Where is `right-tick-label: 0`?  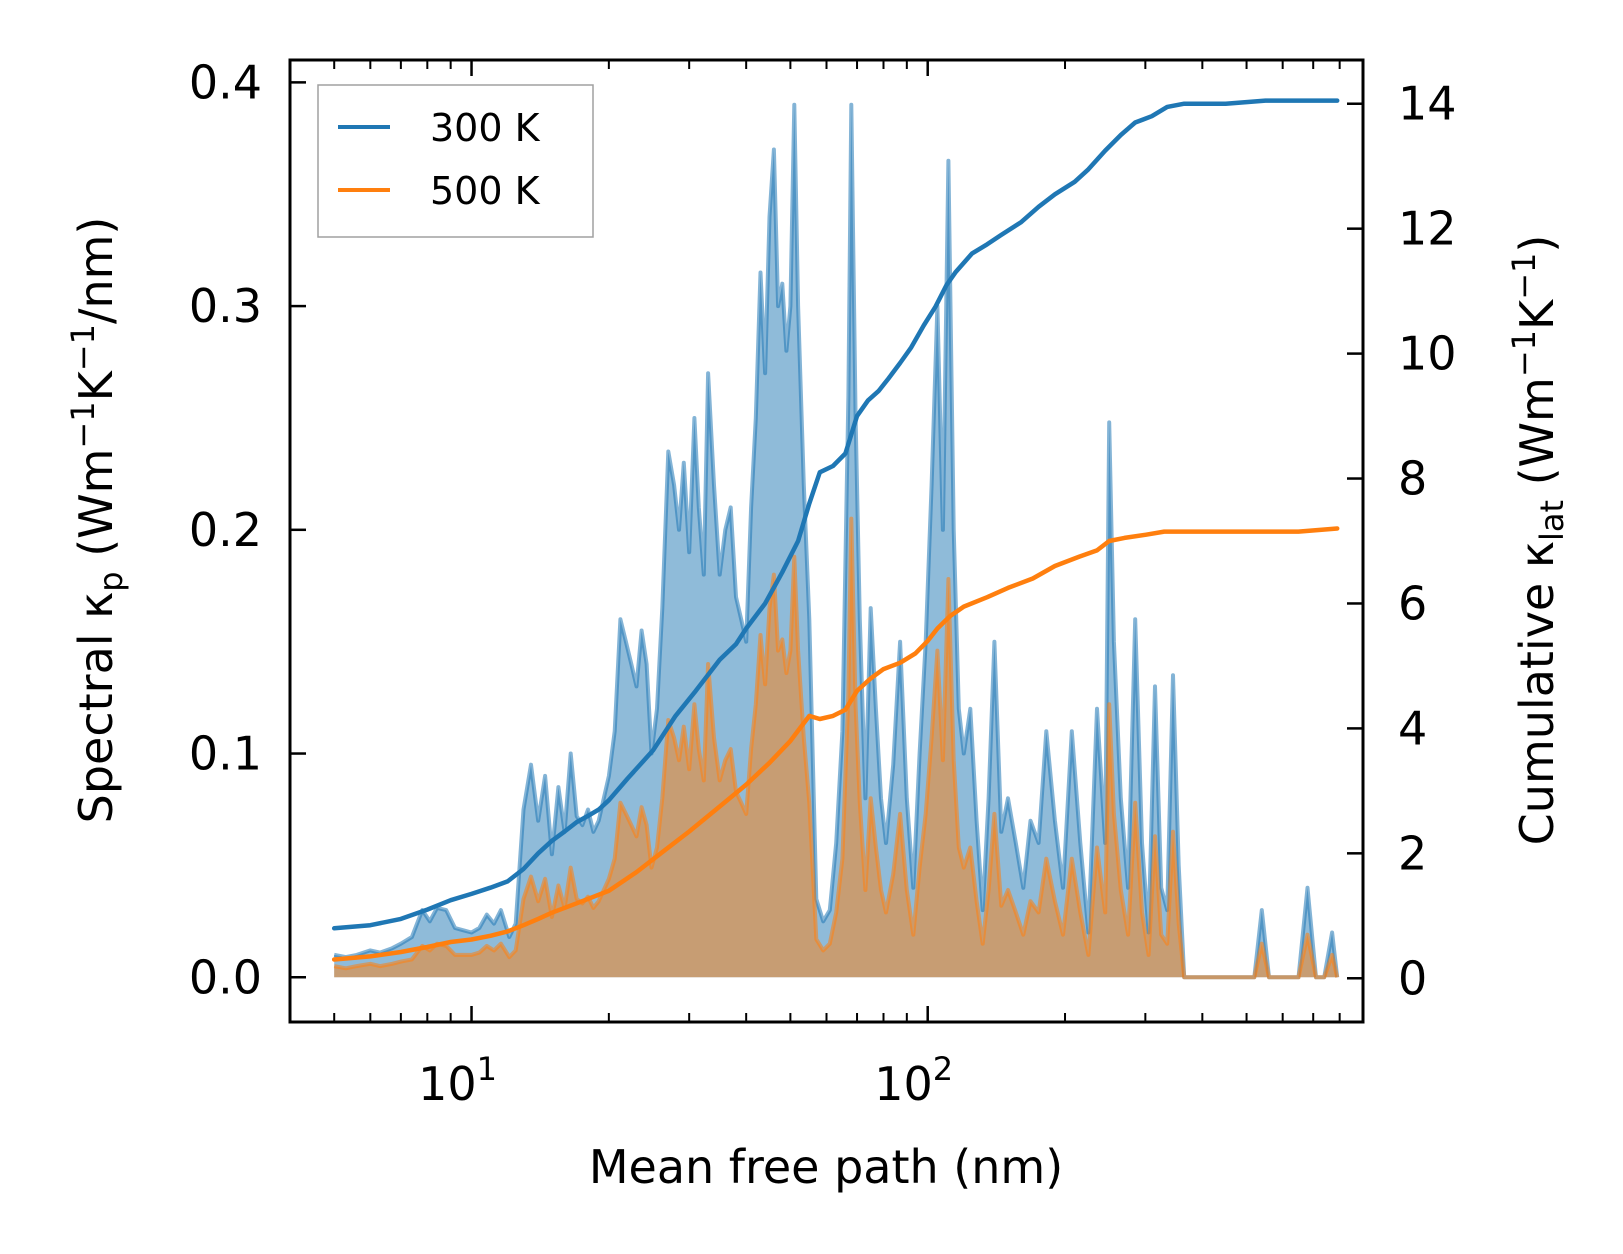
right-tick-label: 0 is located at coordinates (1412, 978).